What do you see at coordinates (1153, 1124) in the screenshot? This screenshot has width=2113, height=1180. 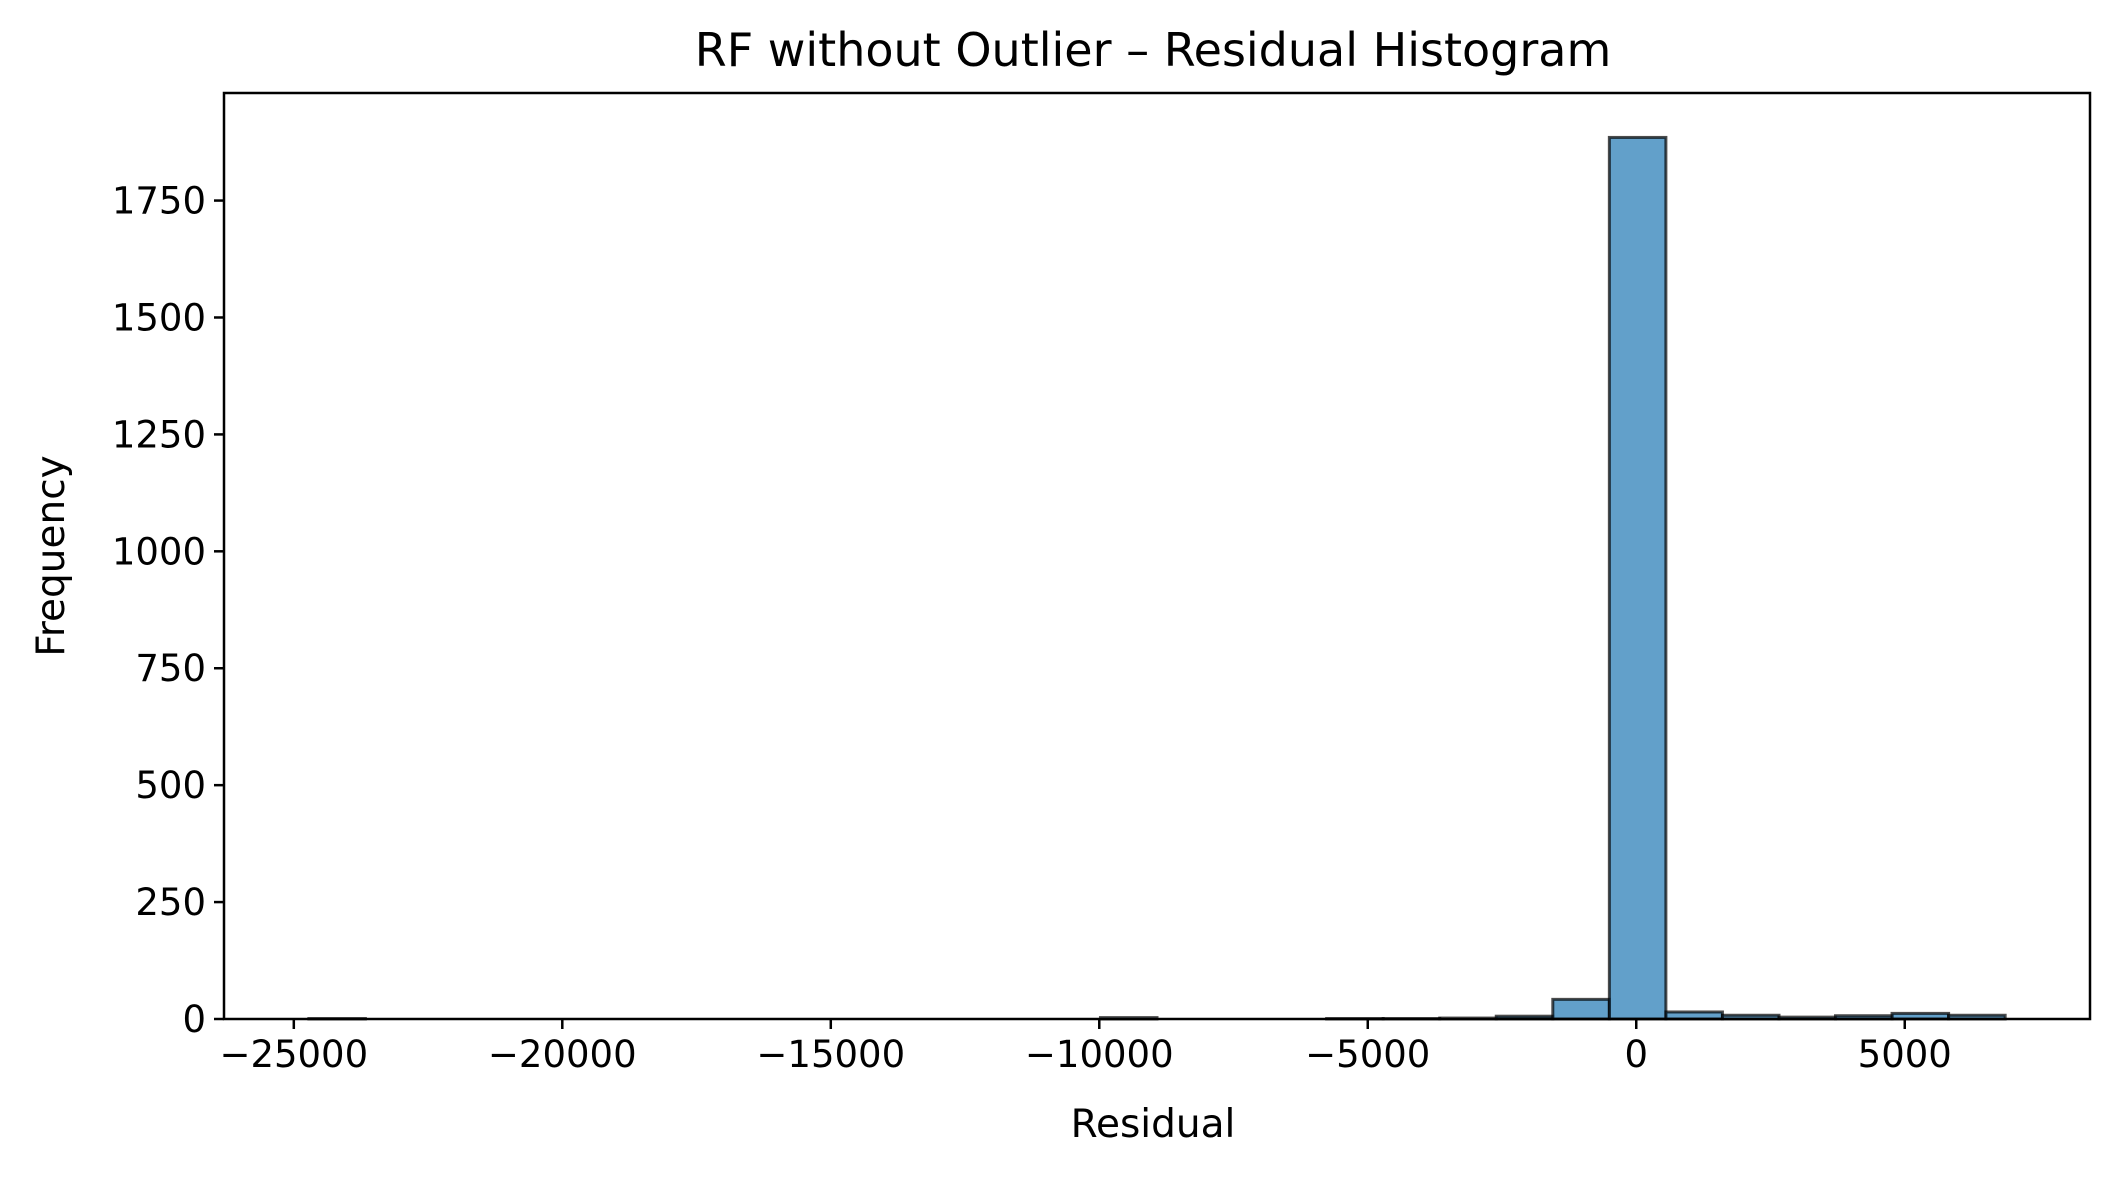 I see `x-axis-label: Residual` at bounding box center [1153, 1124].